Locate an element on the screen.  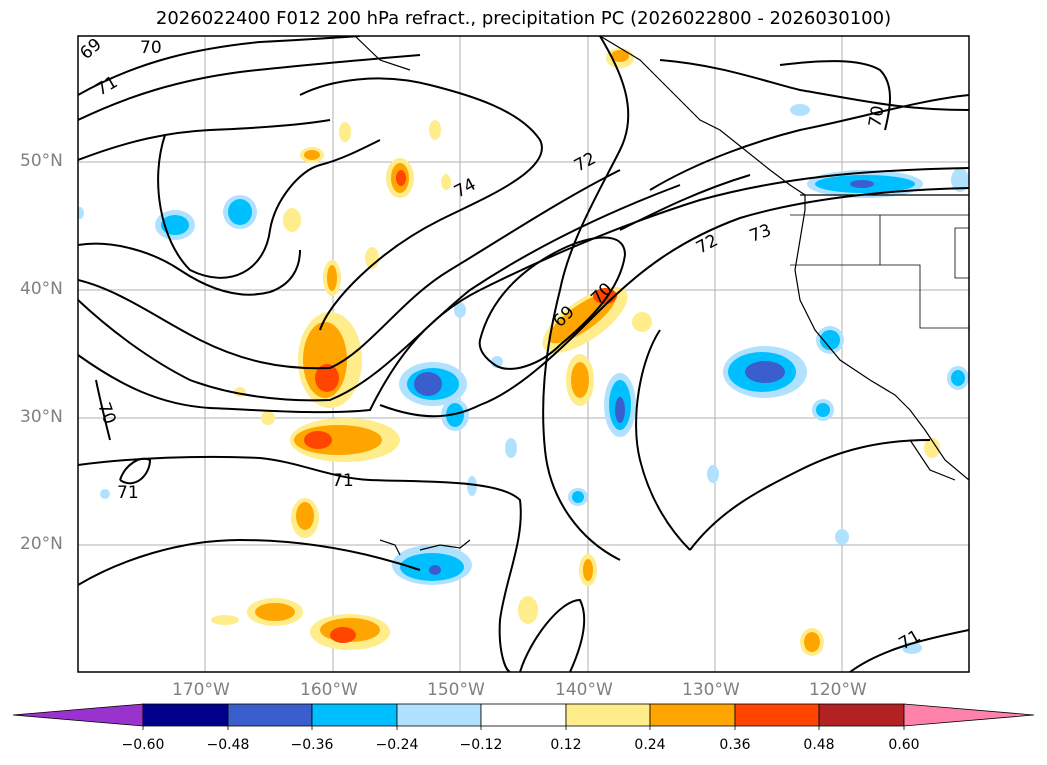
colorbar-tick-label: 0.48 is located at coordinates (819, 745).